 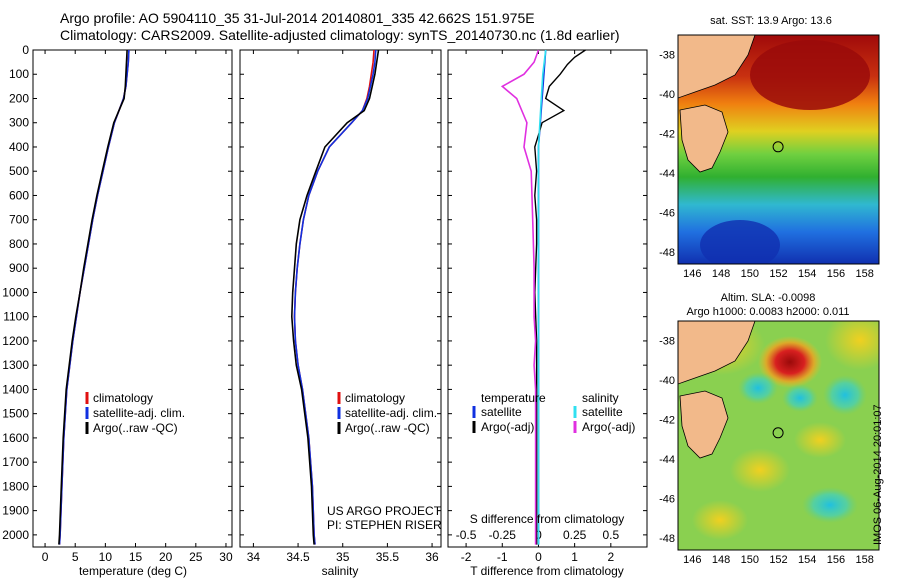 What do you see at coordinates (19, 171) in the screenshot?
I see `y-tick-label: 500` at bounding box center [19, 171].